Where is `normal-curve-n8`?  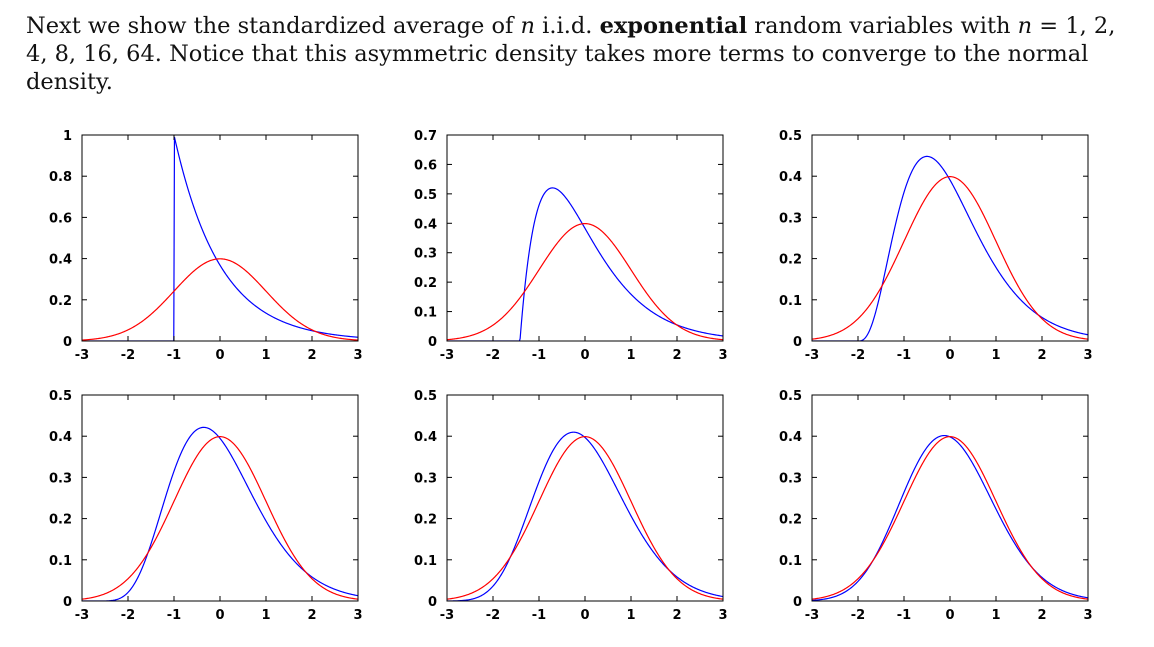 normal-curve-n8 is located at coordinates (220, 518).